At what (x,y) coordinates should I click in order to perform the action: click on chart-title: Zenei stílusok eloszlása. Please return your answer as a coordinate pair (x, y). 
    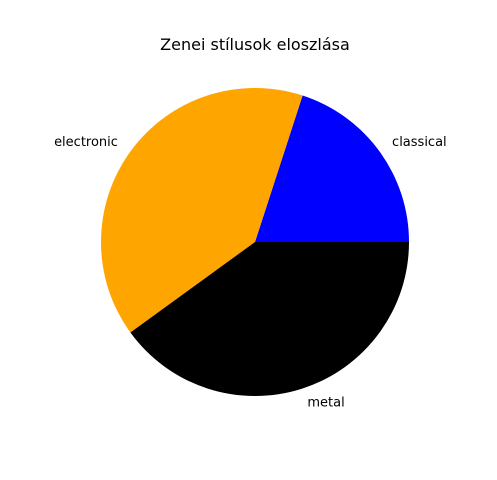
    Looking at the image, I should click on (255, 44).